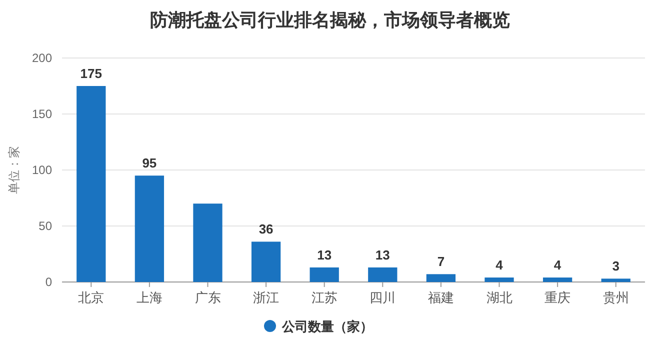 This screenshot has width=660, height=352. I want to click on legend-label: 公司数量（家）, so click(327, 326).